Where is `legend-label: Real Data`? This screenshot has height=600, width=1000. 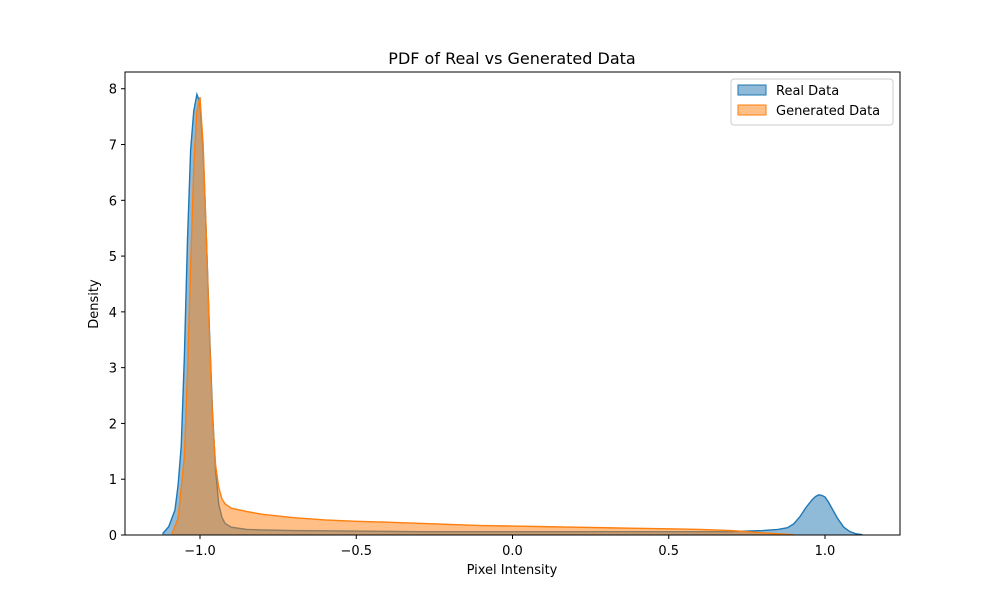 legend-label: Real Data is located at coordinates (807, 91).